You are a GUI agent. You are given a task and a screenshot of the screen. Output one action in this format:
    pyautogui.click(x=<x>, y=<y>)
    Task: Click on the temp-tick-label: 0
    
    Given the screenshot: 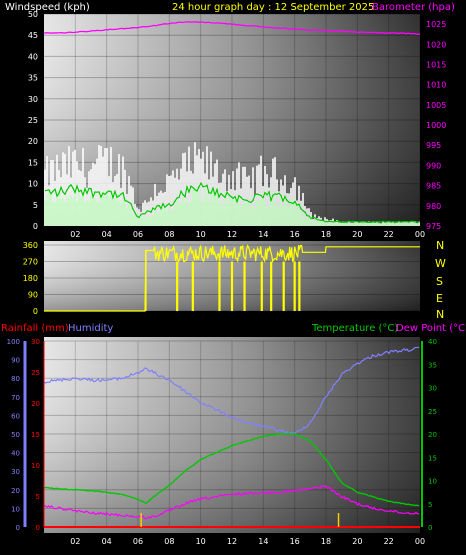 What is the action you would take?
    pyautogui.click(x=430, y=528)
    